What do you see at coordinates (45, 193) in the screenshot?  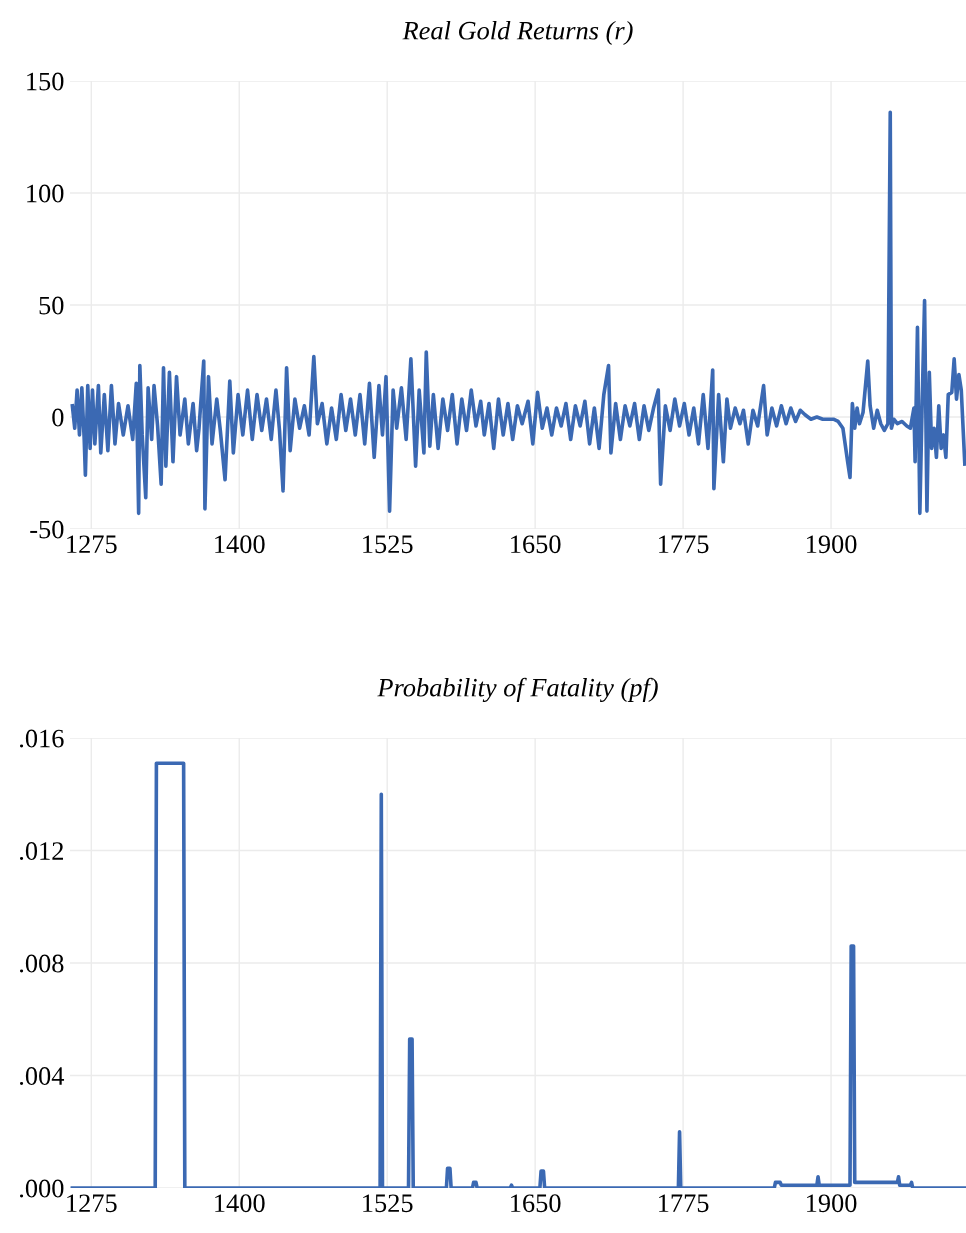 I see `y-tick-label: 100` at bounding box center [45, 193].